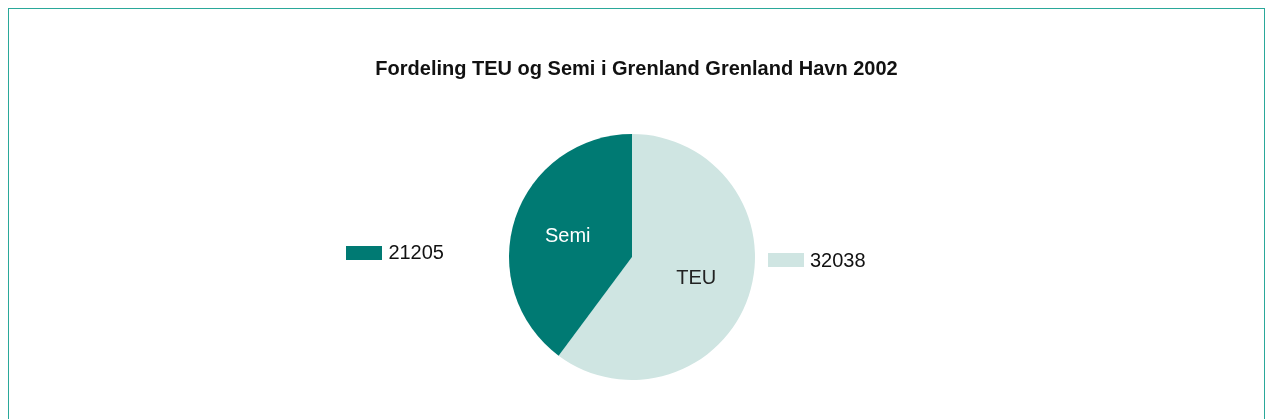 Image resolution: width=1273 pixels, height=419 pixels. I want to click on pie-slice, so click(570, 245).